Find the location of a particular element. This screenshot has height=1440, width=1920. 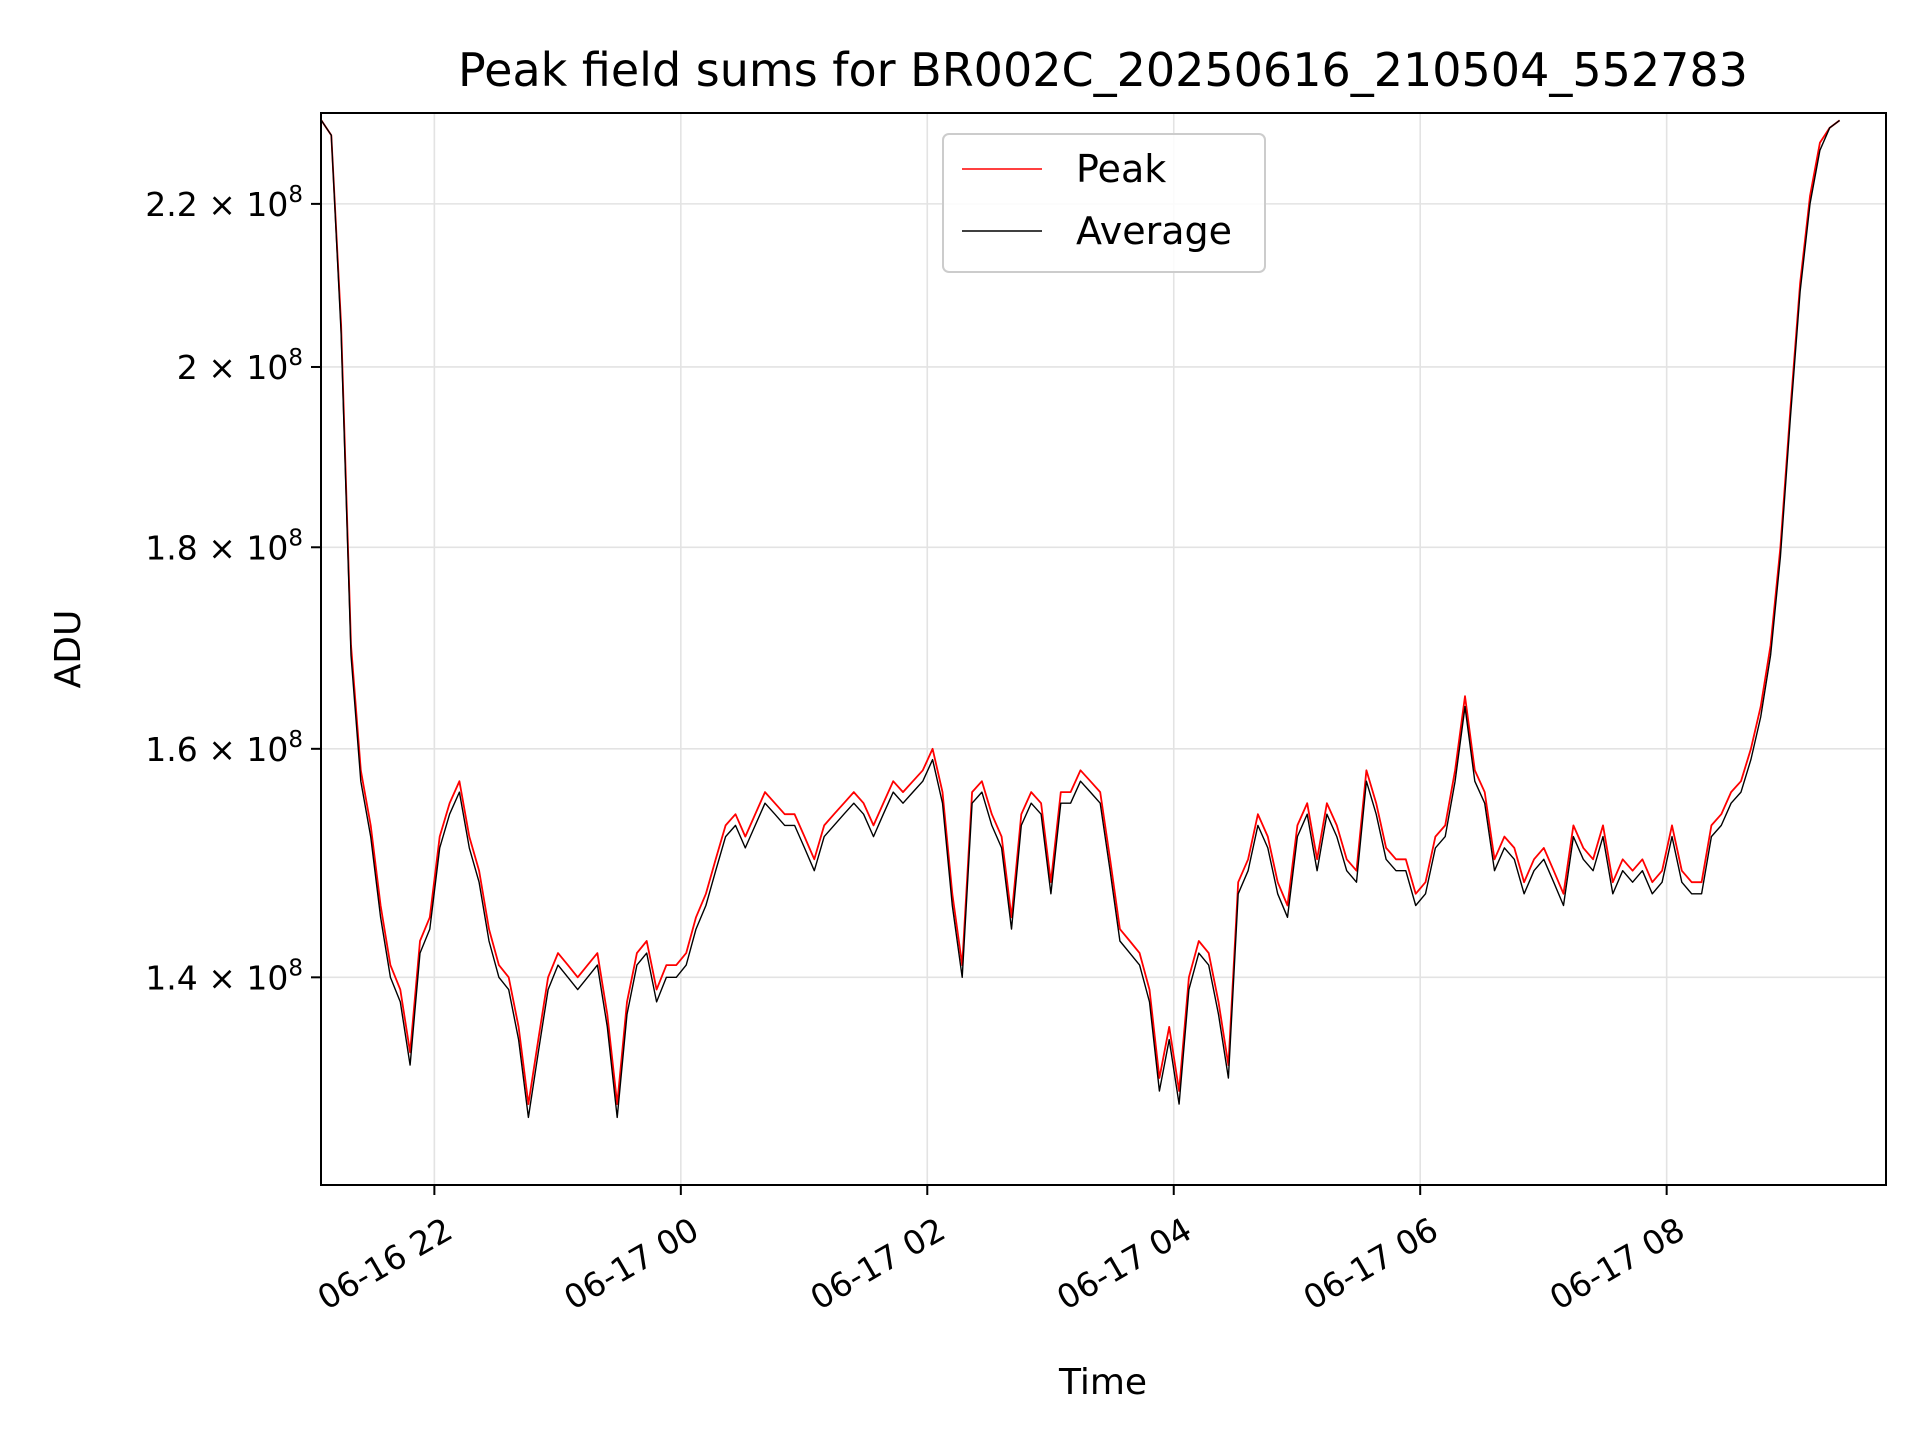

y-tick-label: 2.2 × 108 is located at coordinates (224, 203).